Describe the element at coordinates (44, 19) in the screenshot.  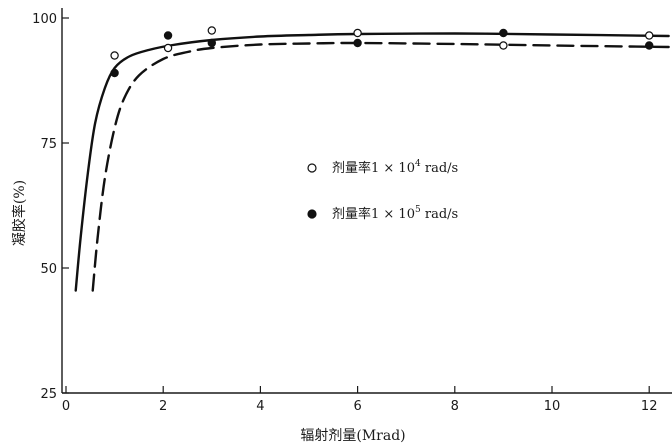
I see `y-tick-label: 100` at that location.